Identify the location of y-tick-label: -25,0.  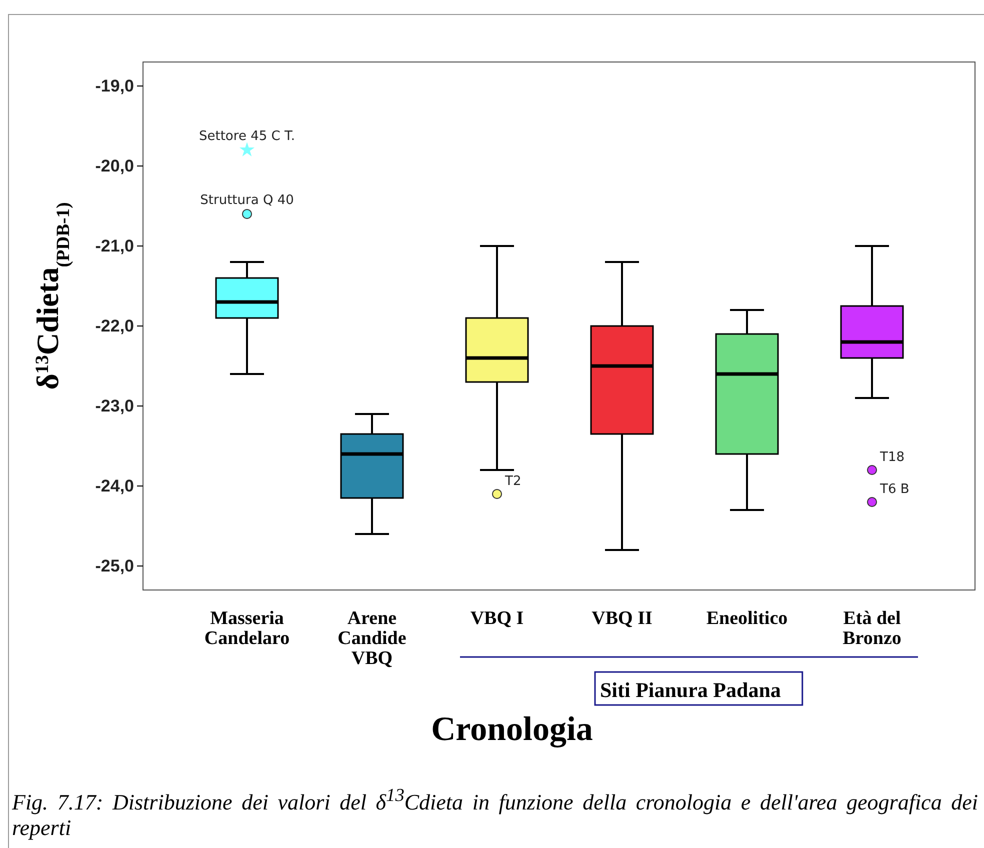
(114, 566).